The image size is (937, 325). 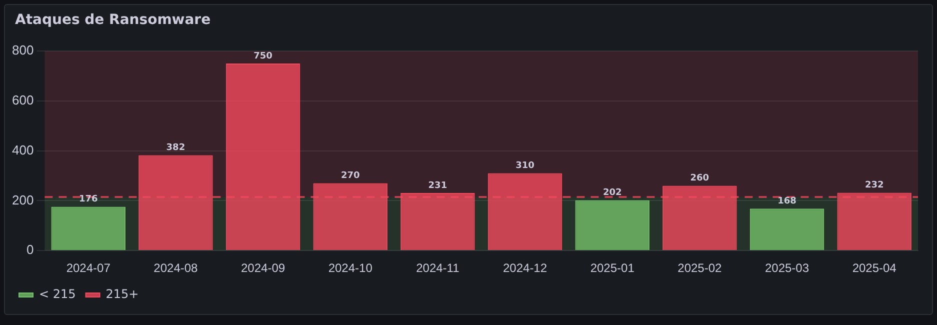 What do you see at coordinates (612, 268) in the screenshot?
I see `x-tick-label: 2025-01` at bounding box center [612, 268].